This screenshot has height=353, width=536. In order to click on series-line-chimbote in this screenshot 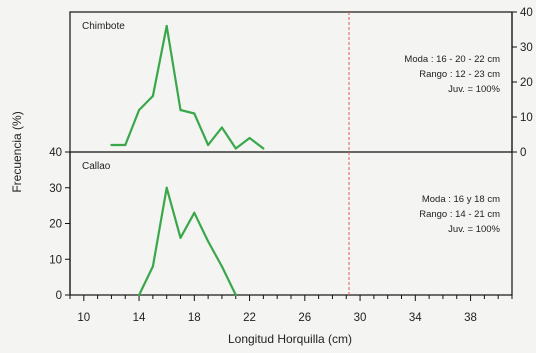, I will do `click(188, 87)`.